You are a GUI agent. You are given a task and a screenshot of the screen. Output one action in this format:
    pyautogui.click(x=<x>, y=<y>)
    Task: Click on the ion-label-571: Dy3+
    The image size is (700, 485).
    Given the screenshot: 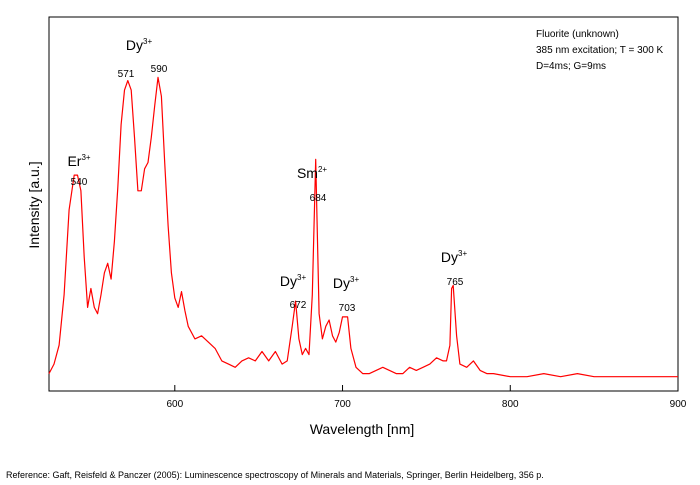 What is the action you would take?
    pyautogui.click(x=139, y=45)
    